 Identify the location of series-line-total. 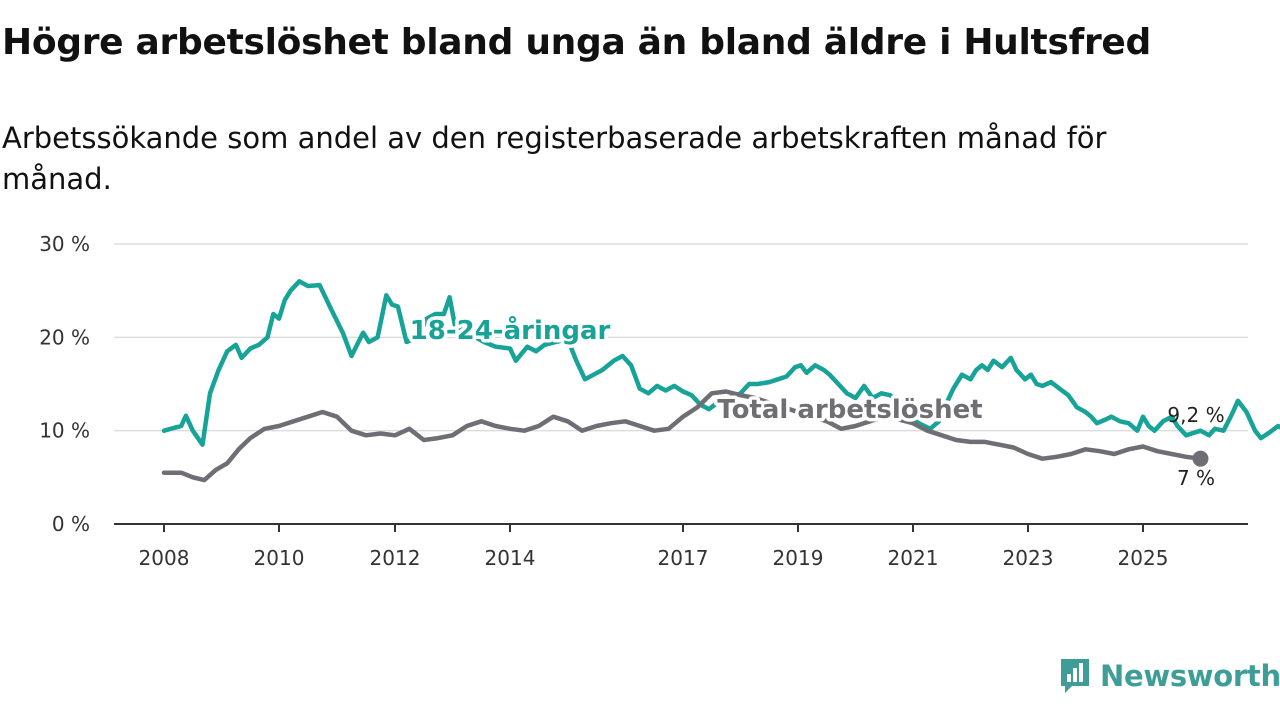
(682, 436).